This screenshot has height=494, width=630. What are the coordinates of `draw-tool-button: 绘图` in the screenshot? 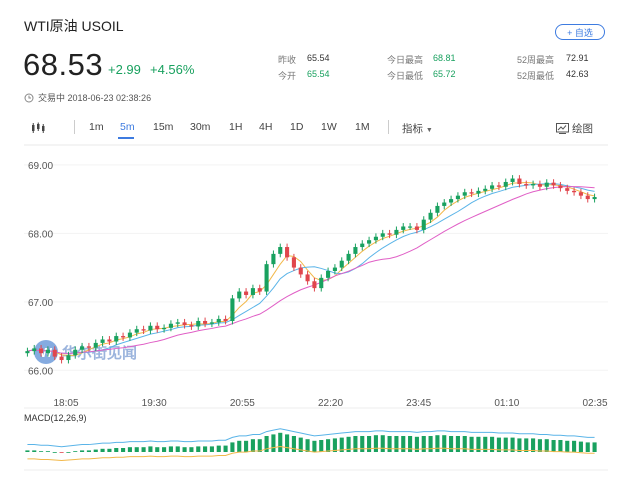 It's located at (574, 128).